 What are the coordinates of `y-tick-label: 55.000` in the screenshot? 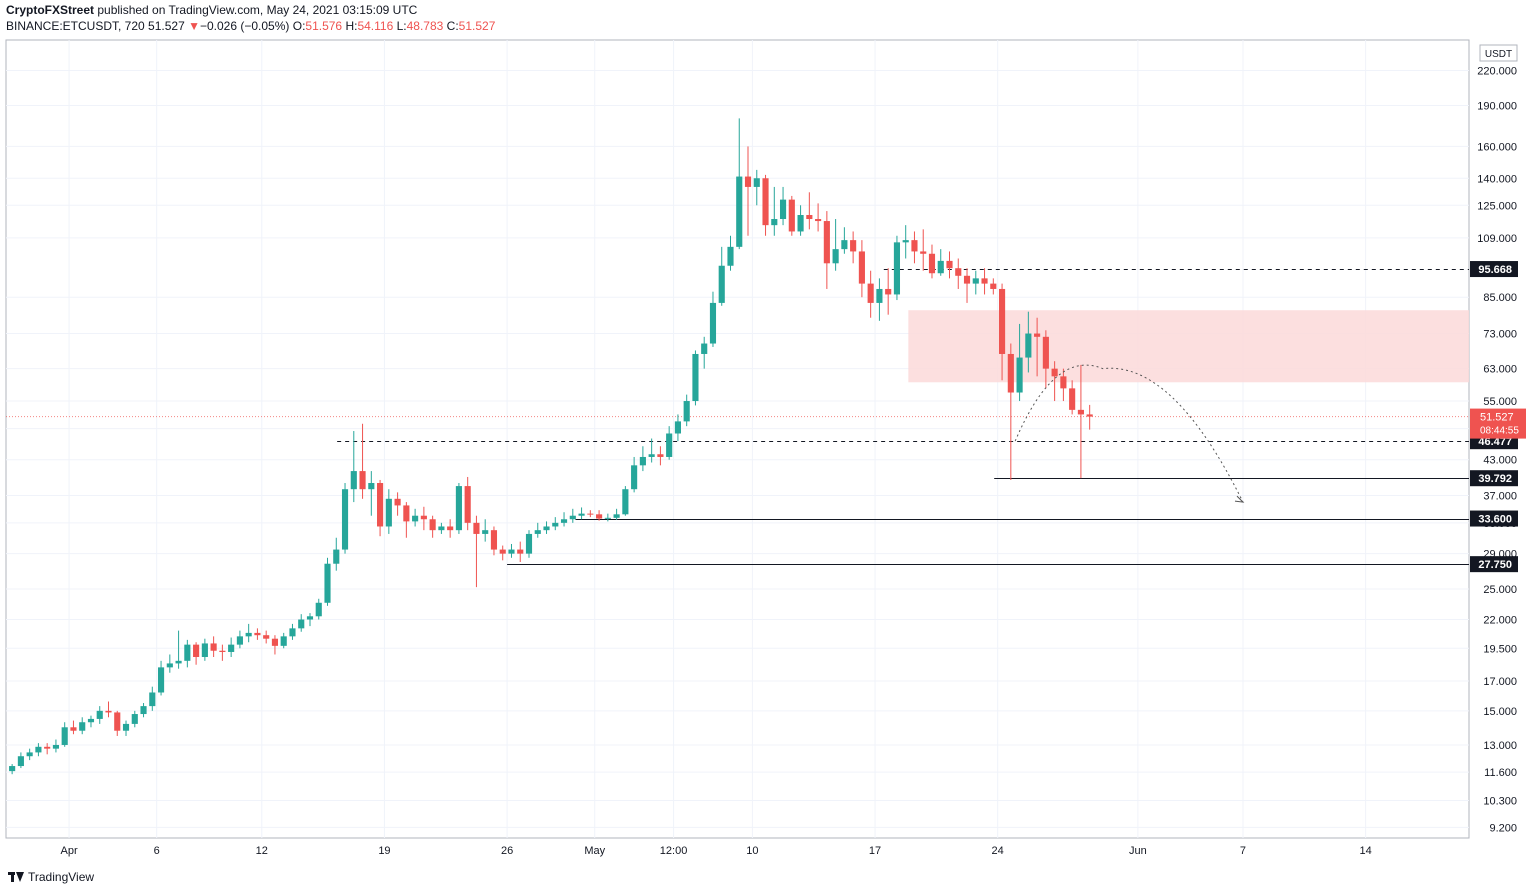 It's located at (1500, 402).